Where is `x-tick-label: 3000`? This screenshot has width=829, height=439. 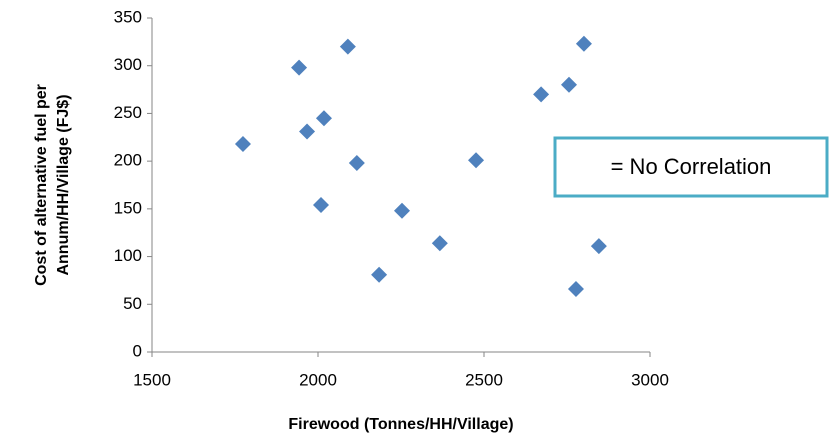 x-tick-label: 3000 is located at coordinates (650, 379).